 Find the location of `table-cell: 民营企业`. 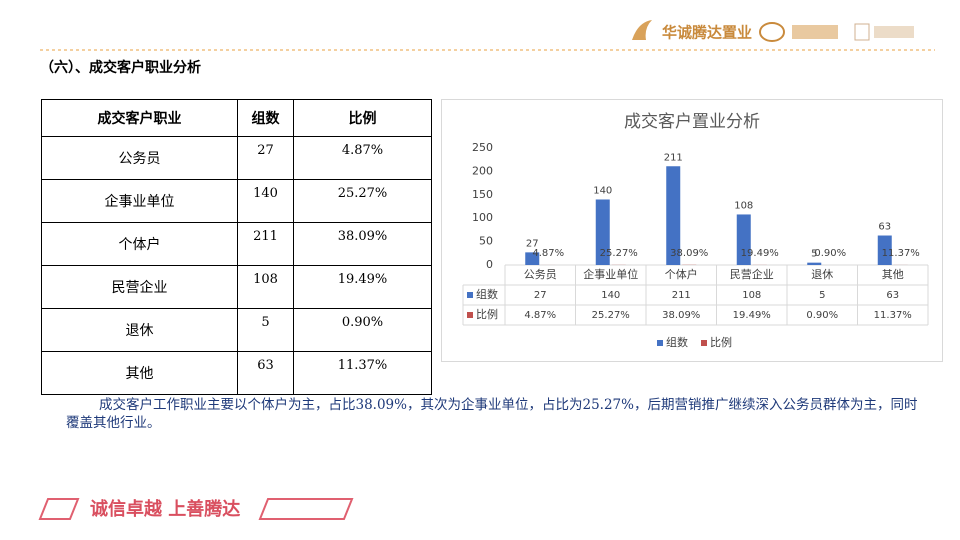

table-cell: 民营企业 is located at coordinates (139, 287).